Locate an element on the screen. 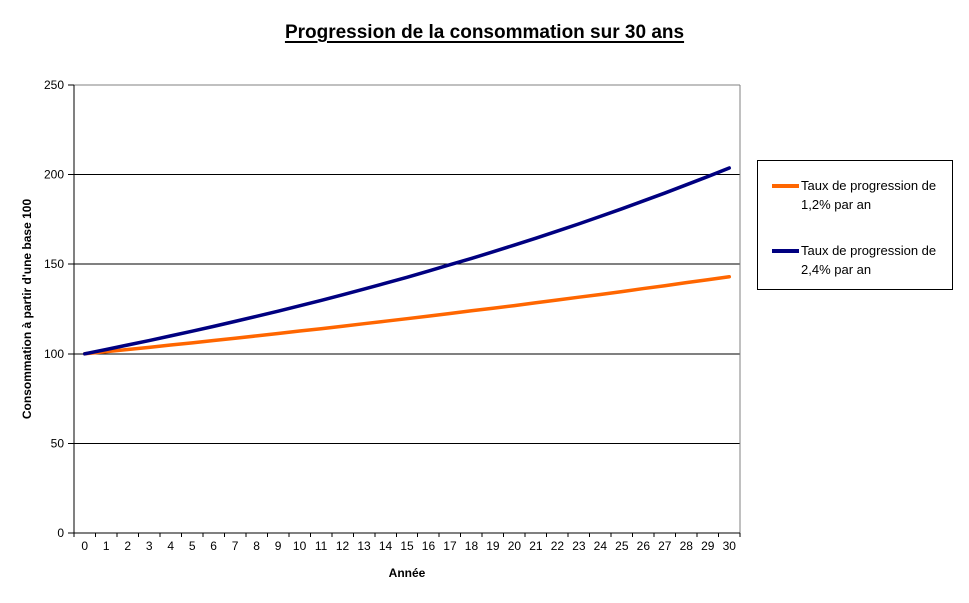 This screenshot has height=603, width=969. x-tick-label-11: 11 is located at coordinates (321, 546).